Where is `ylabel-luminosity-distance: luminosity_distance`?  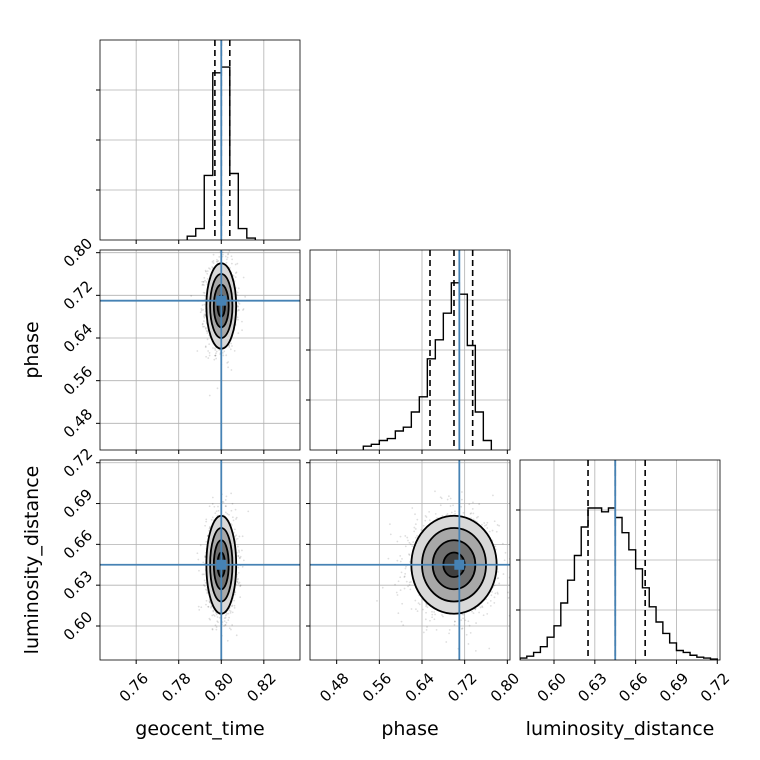
ylabel-luminosity-distance: luminosity_distance is located at coordinates (32, 560).